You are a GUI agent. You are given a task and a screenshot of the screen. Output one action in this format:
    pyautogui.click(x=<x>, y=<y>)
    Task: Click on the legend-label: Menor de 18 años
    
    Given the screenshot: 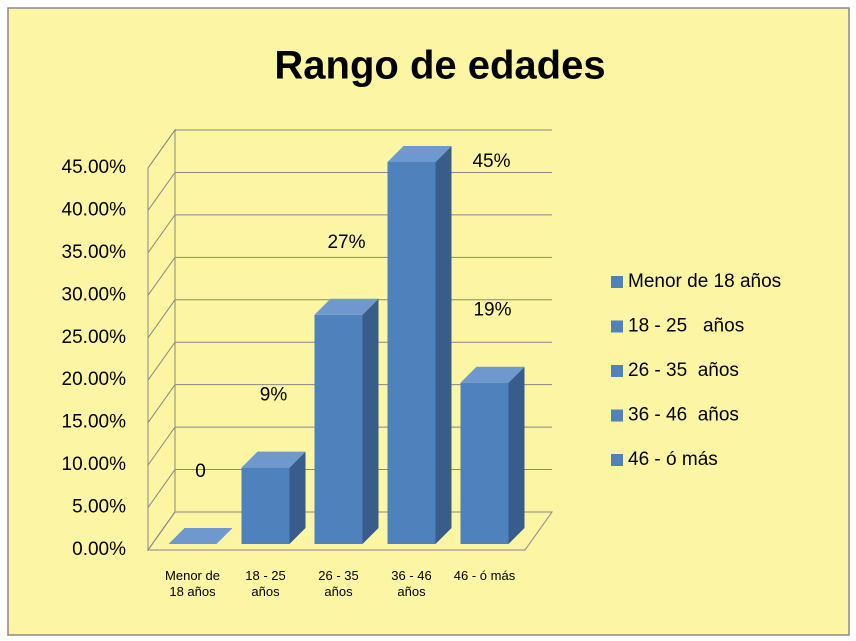 What is the action you would take?
    pyautogui.click(x=704, y=281)
    